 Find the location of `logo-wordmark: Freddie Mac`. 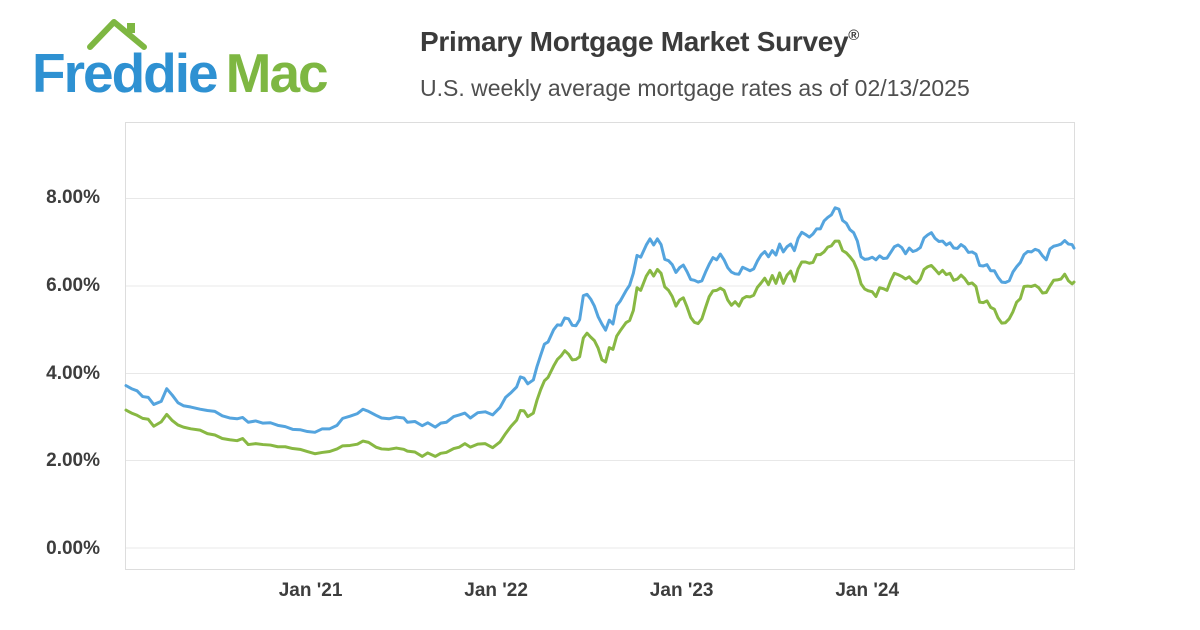

logo-wordmark: Freddie Mac is located at coordinates (180, 73).